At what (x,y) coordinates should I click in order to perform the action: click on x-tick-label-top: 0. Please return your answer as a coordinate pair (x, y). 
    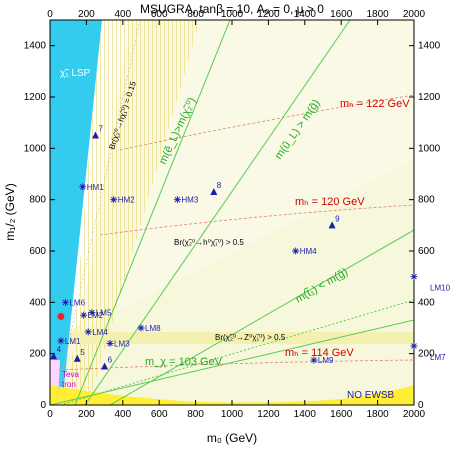
    Looking at the image, I should click on (50, 14).